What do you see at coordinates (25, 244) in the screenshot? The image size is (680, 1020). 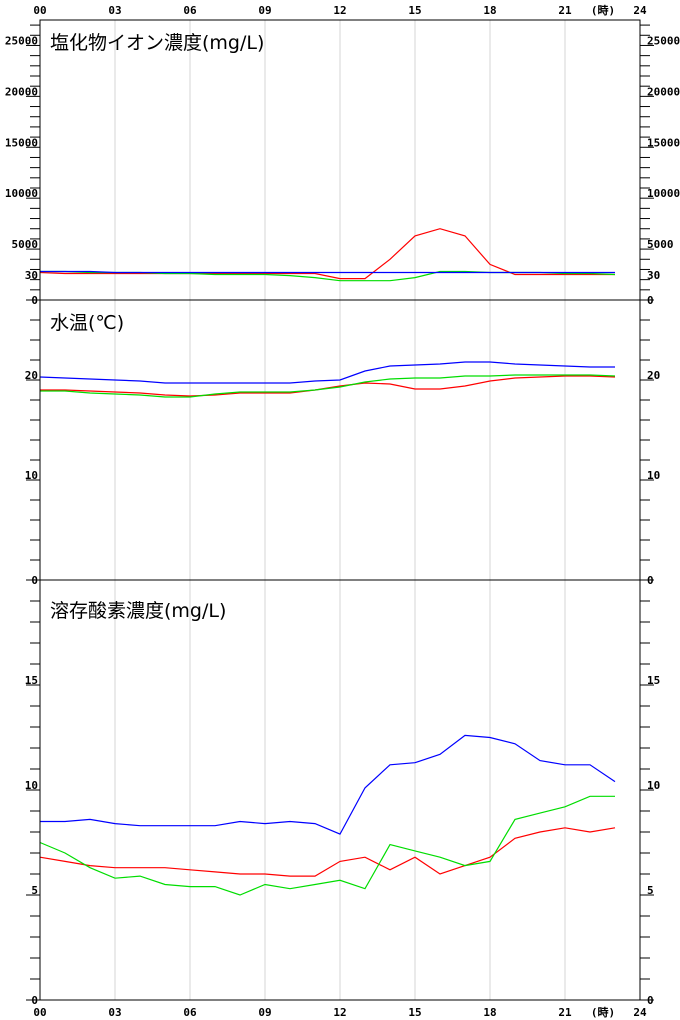 I see `left-tick-label: 5000` at bounding box center [25, 244].